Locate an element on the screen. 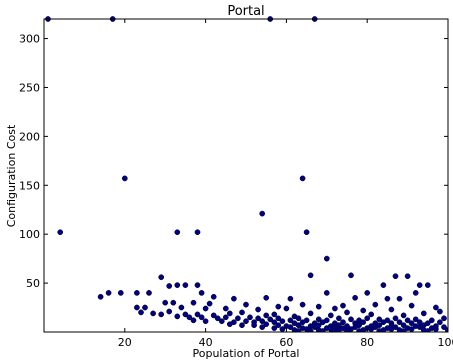 The width and height of the screenshot is (453, 362). y-axis-label: Configuration Cost is located at coordinates (11, 175).